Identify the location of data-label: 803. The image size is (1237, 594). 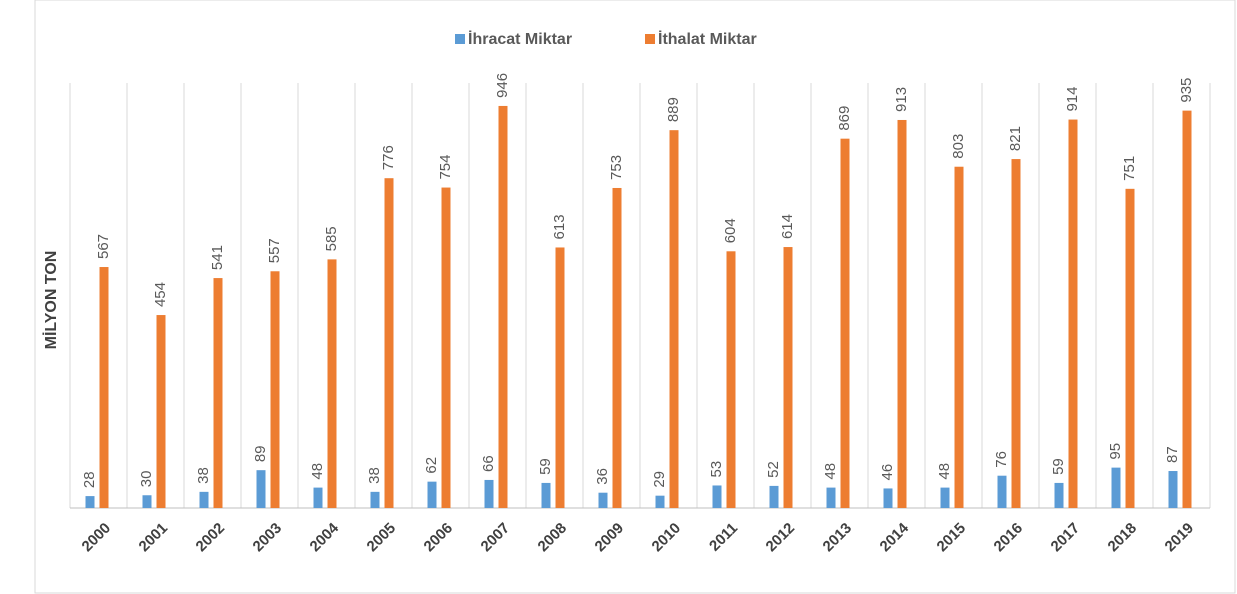
(958, 146).